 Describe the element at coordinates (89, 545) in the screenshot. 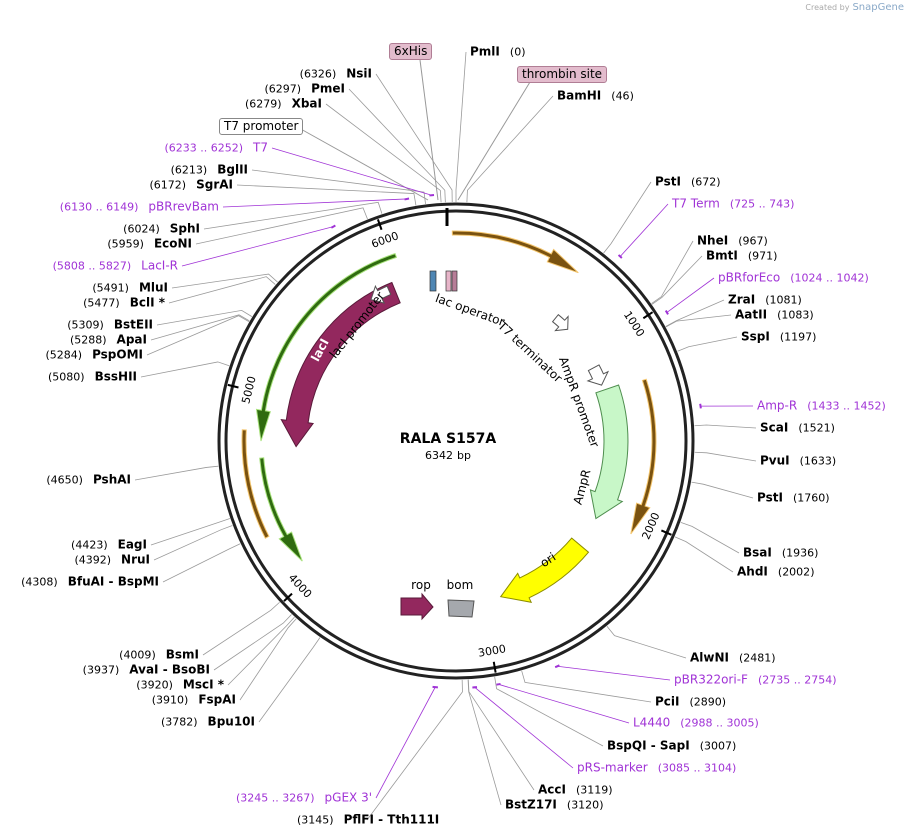

I see `site-position: 4423` at that location.